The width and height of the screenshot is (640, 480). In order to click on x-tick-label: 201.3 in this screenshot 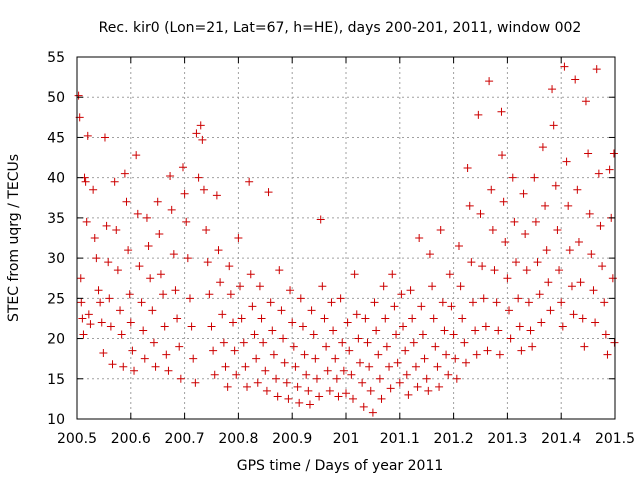, I will do `click(507, 439)`.